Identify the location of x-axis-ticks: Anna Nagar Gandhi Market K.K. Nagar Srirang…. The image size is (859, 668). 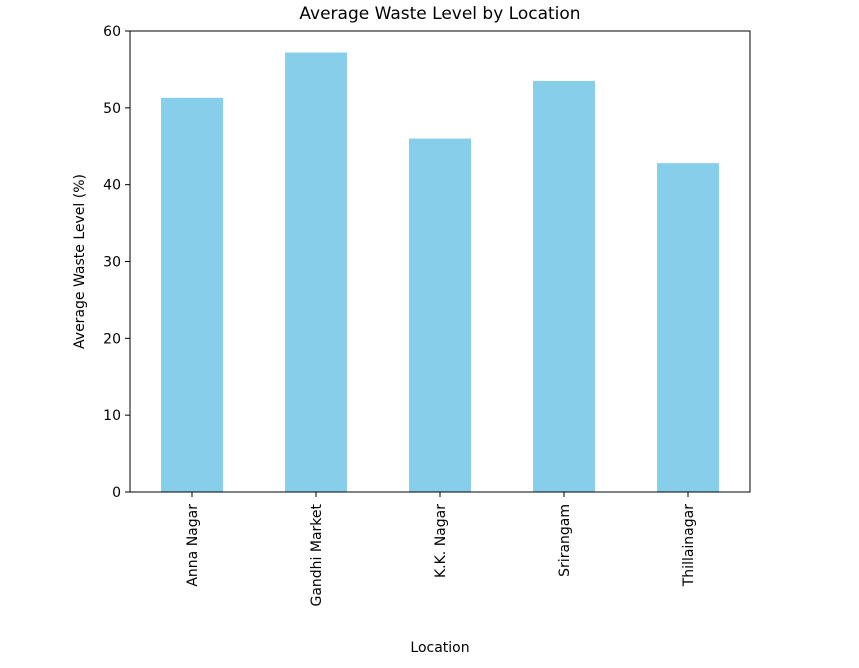
(441, 549).